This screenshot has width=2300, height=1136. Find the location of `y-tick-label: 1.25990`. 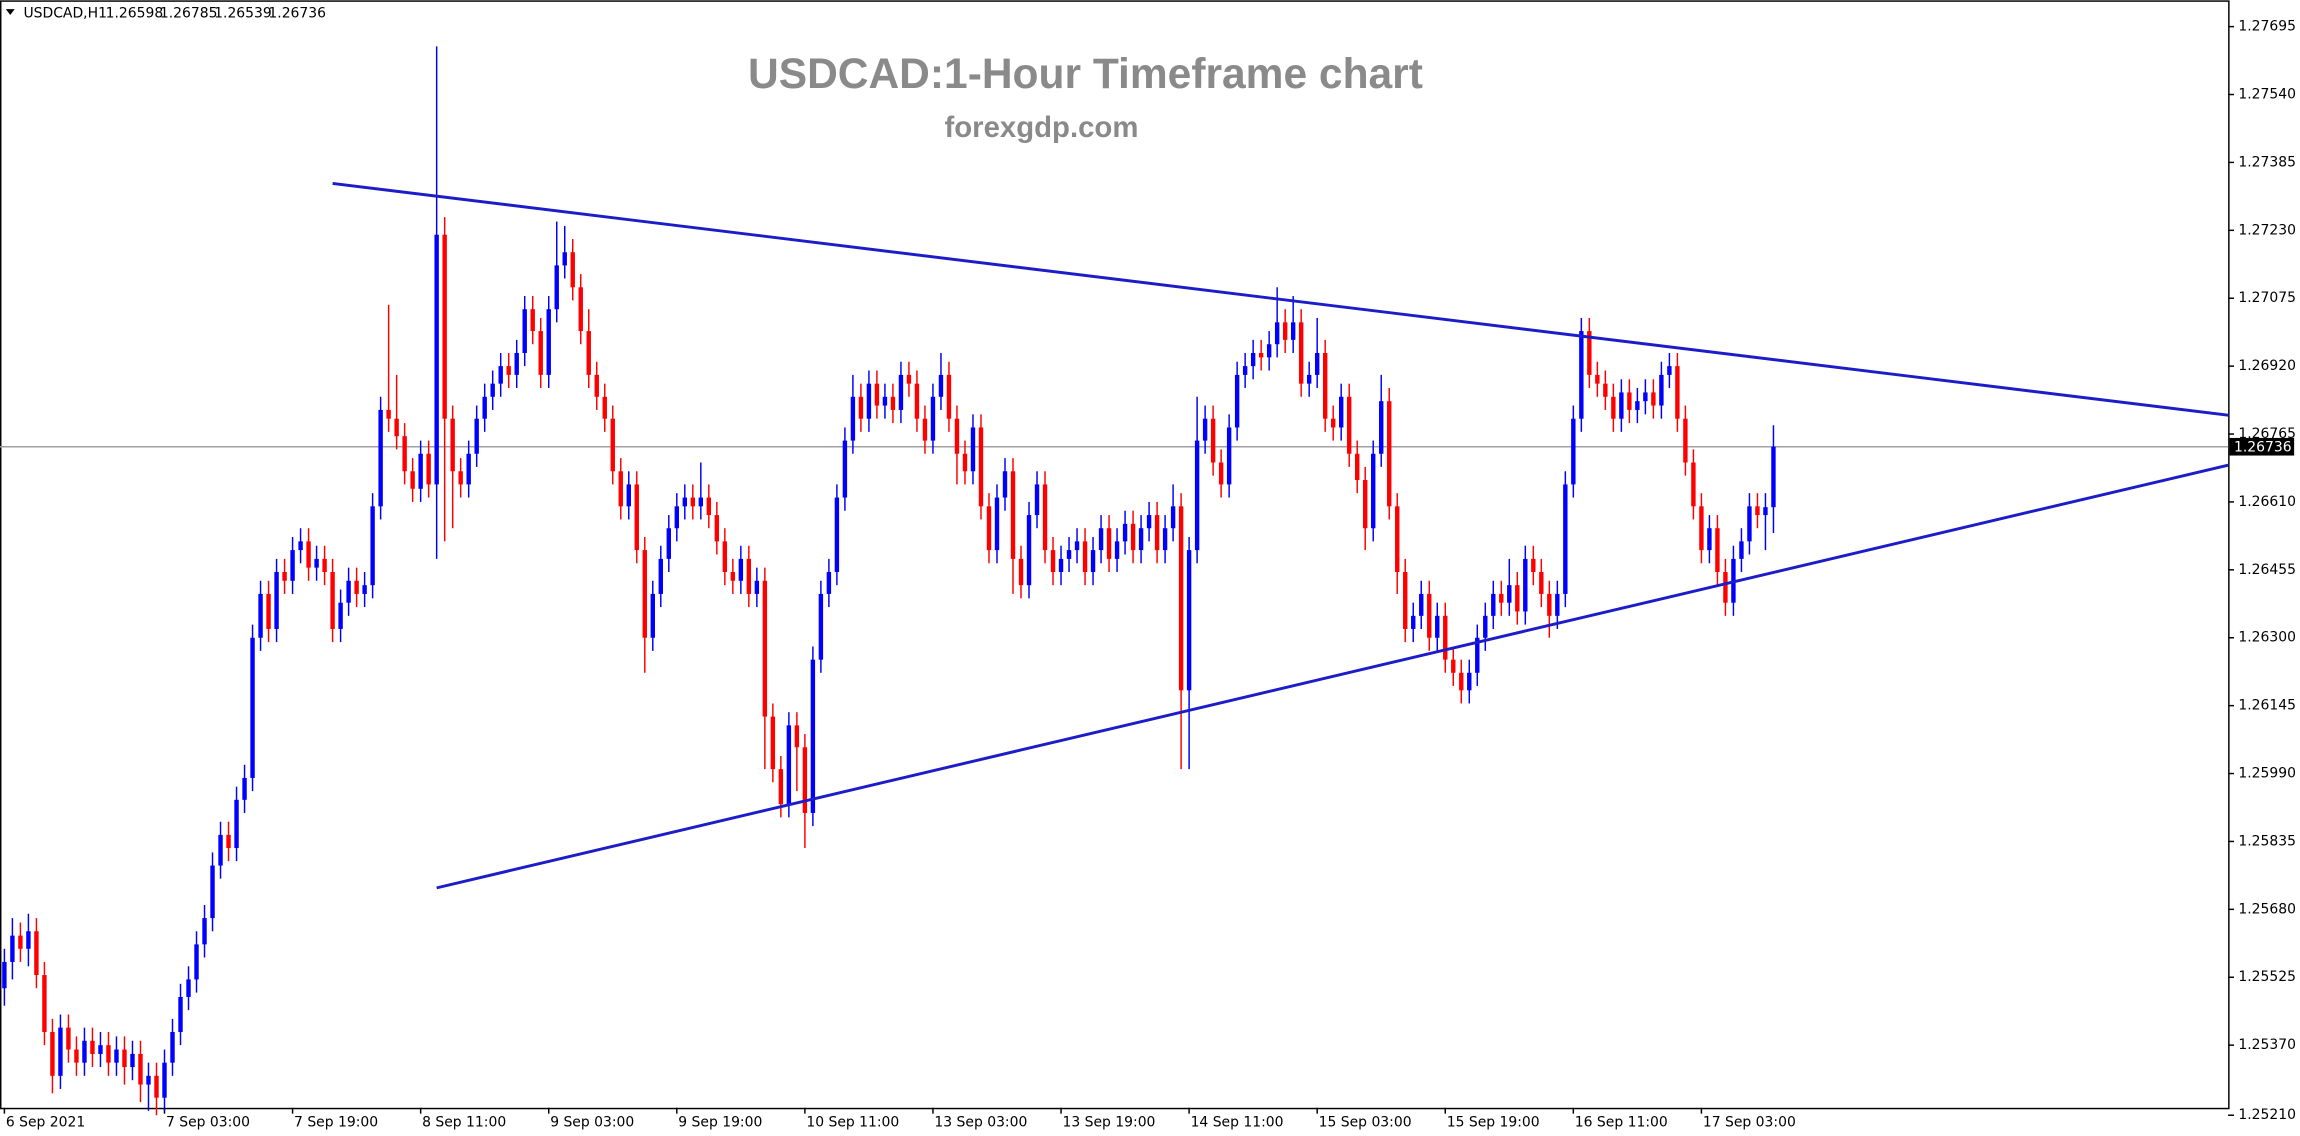

y-tick-label: 1.25990 is located at coordinates (2267, 774).